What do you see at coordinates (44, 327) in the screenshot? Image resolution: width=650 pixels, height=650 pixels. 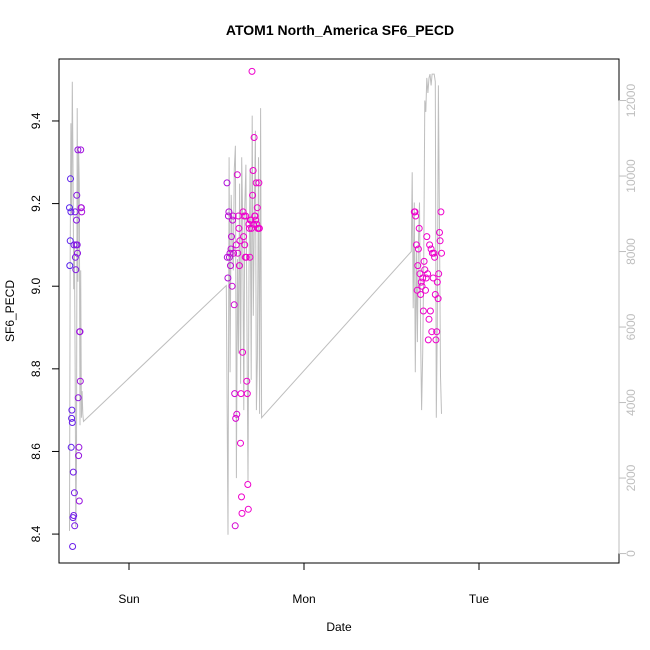 I see `y-axis: 8.4 8.6 8.8 9.0 9.2 9.4` at bounding box center [44, 327].